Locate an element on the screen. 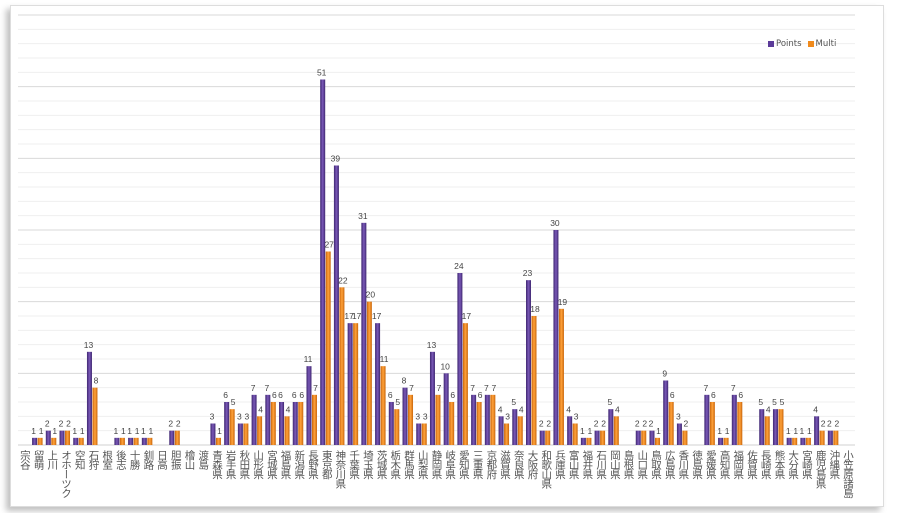 This screenshot has height=513, width=900. category-label: 高知県 is located at coordinates (724, 464).